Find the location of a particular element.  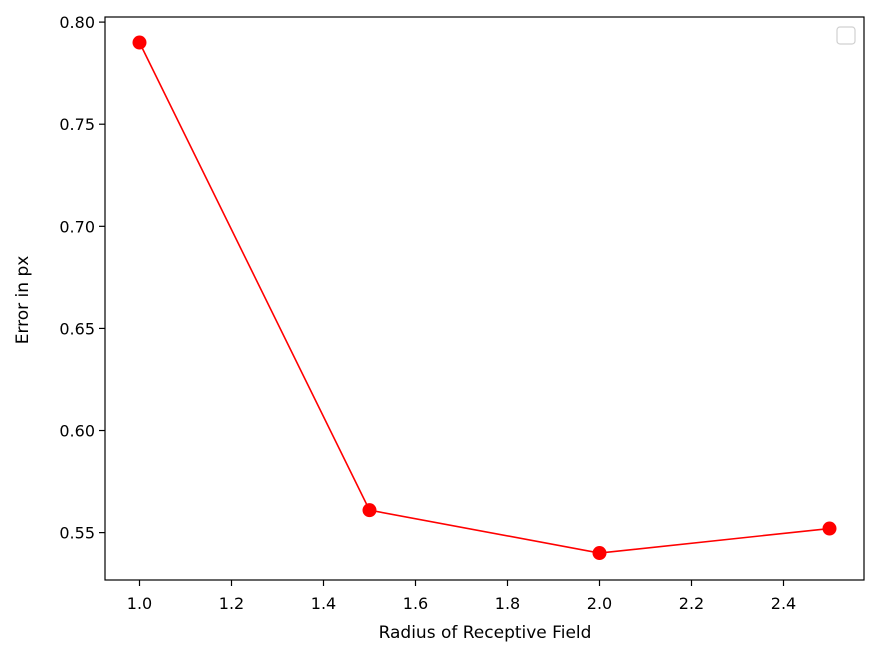

x-tick-label: 2.0 is located at coordinates (599, 603).